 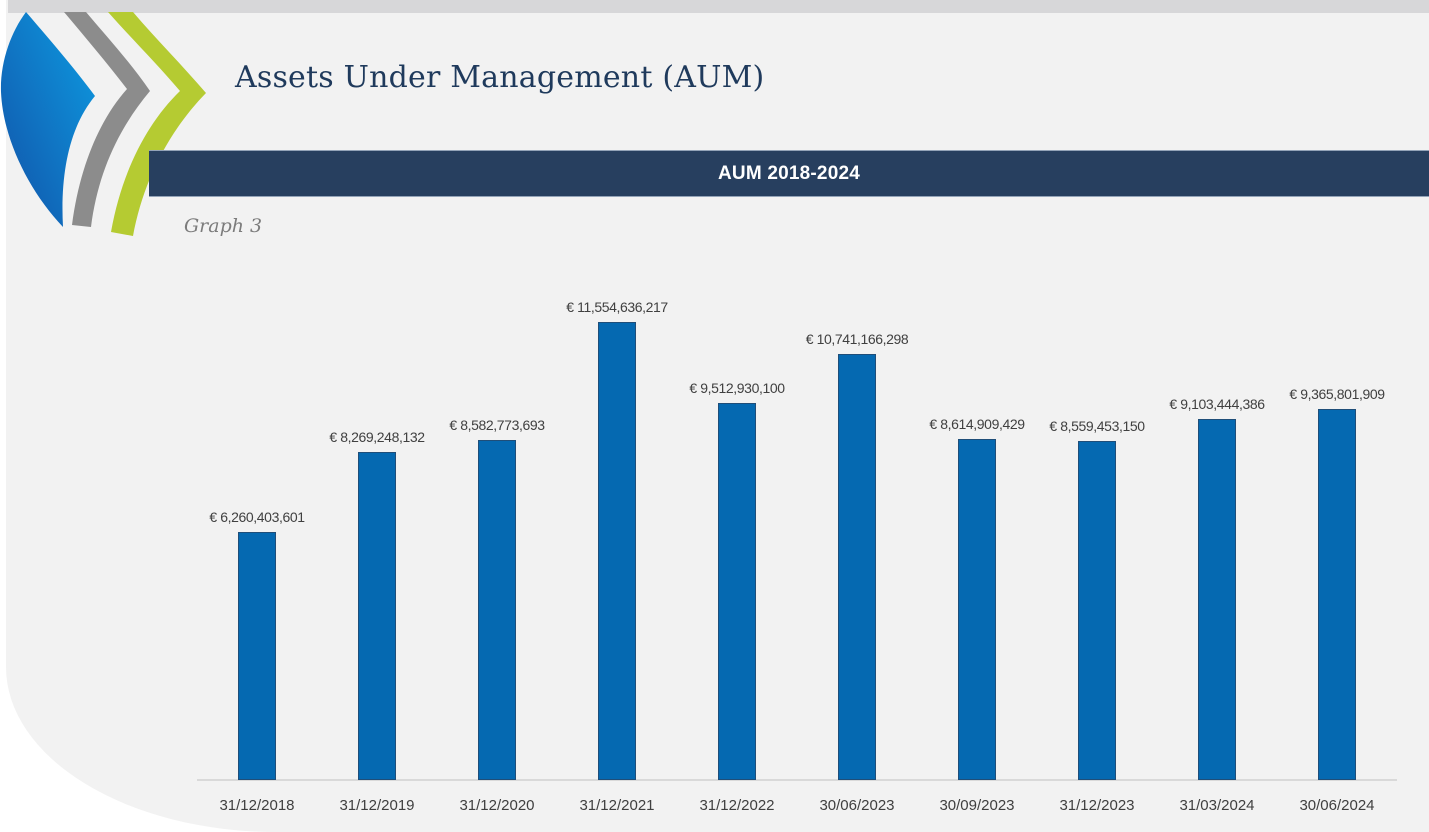 I want to click on chevron-logo-icon, so click(x=103, y=124).